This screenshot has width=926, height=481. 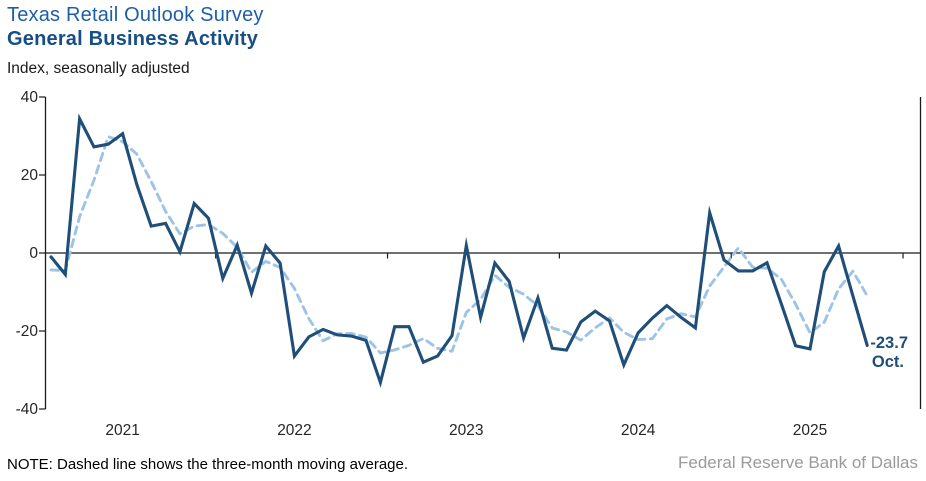 What do you see at coordinates (133, 39) in the screenshot?
I see `chart-subtitle: General Business Activity` at bounding box center [133, 39].